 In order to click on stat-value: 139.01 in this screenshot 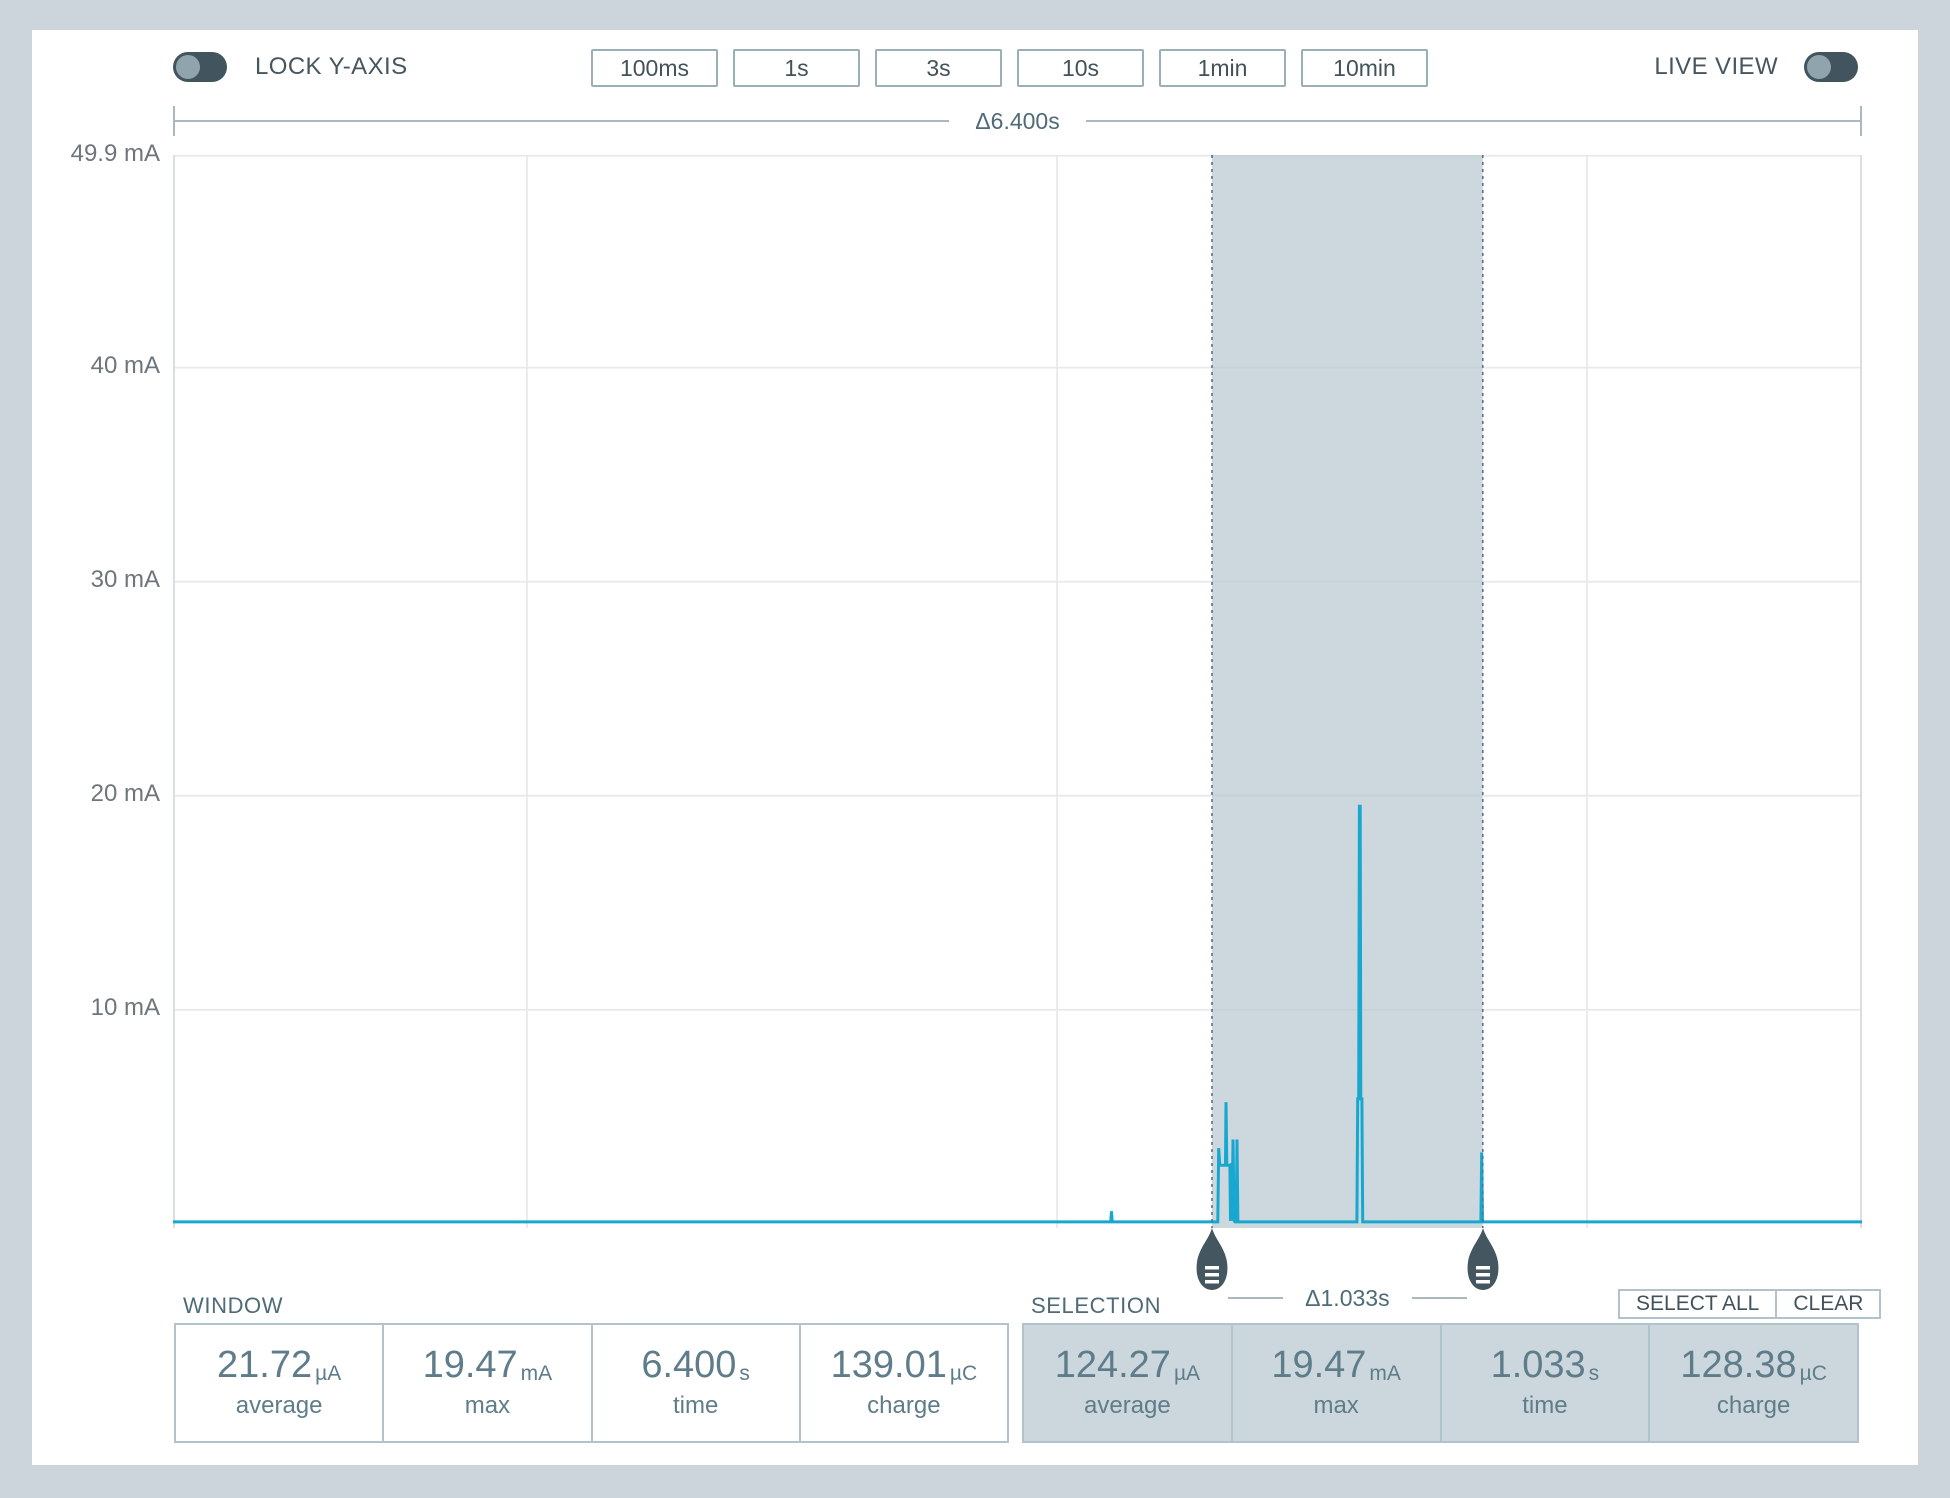, I will do `click(888, 1365)`.